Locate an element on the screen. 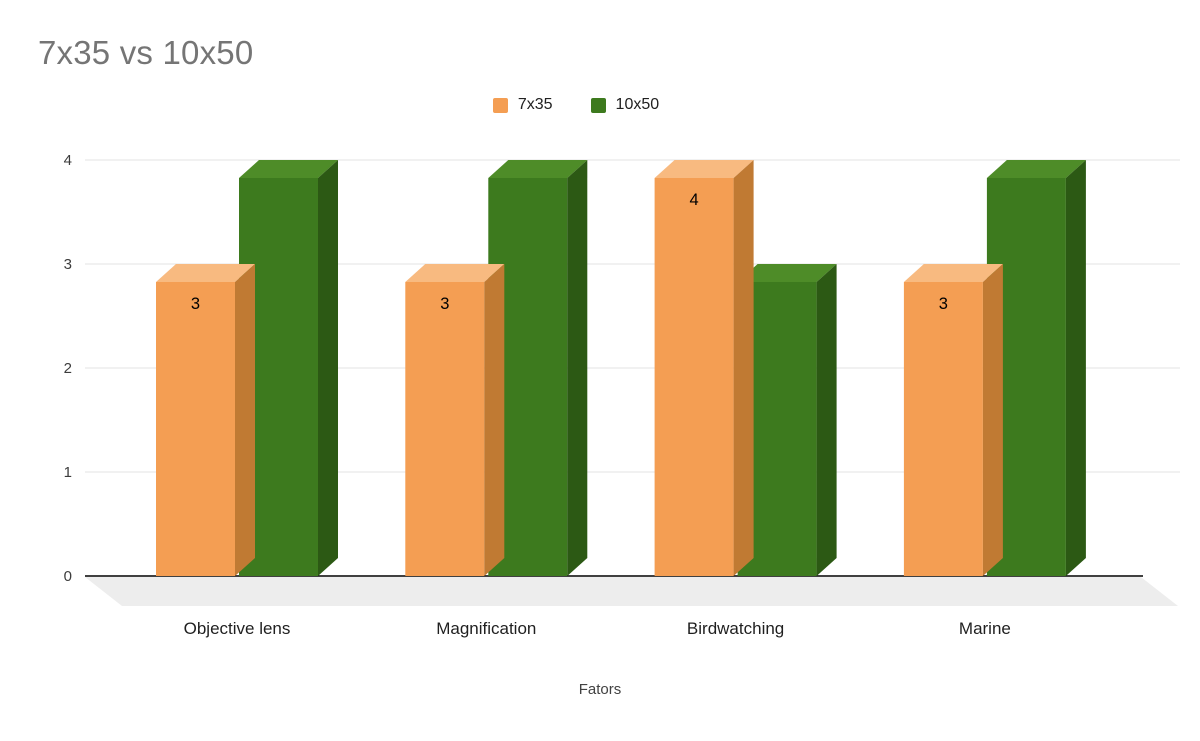 Image resolution: width=1200 pixels, height=741 pixels. bar-7x35-magnification-top-face is located at coordinates (455, 273).